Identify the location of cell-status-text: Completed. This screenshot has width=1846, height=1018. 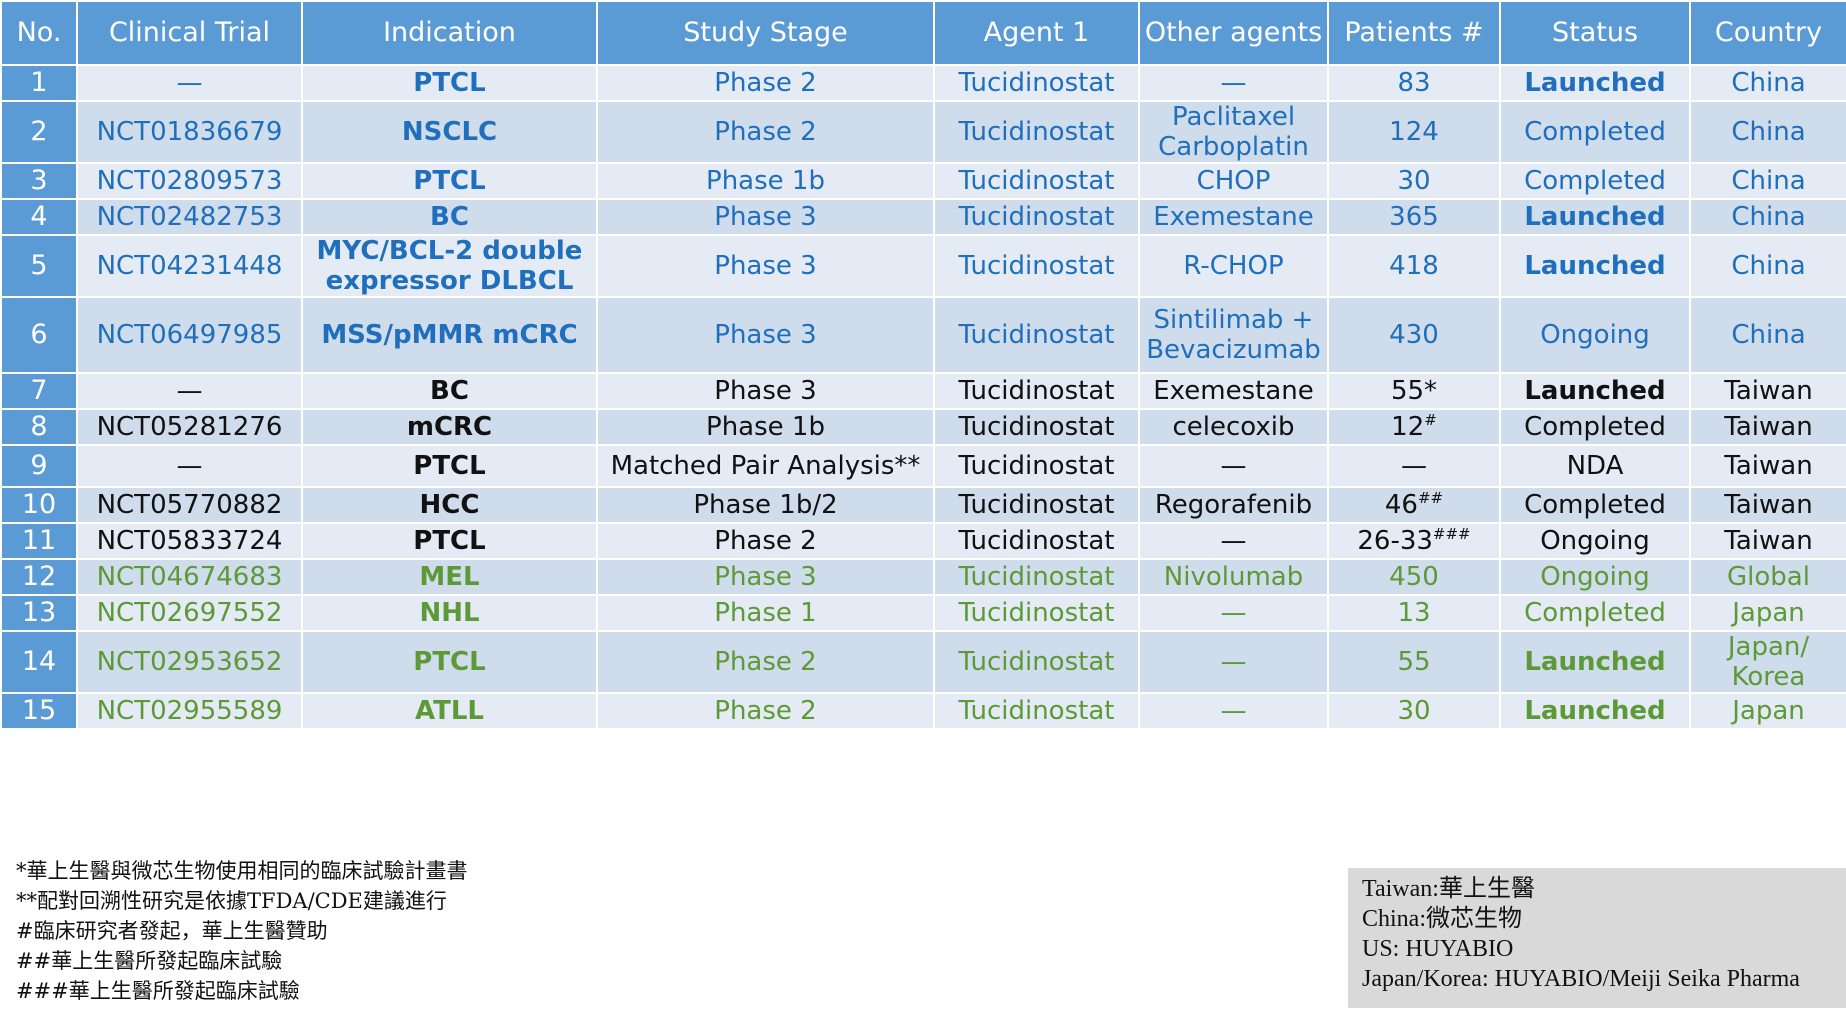
(1595, 505).